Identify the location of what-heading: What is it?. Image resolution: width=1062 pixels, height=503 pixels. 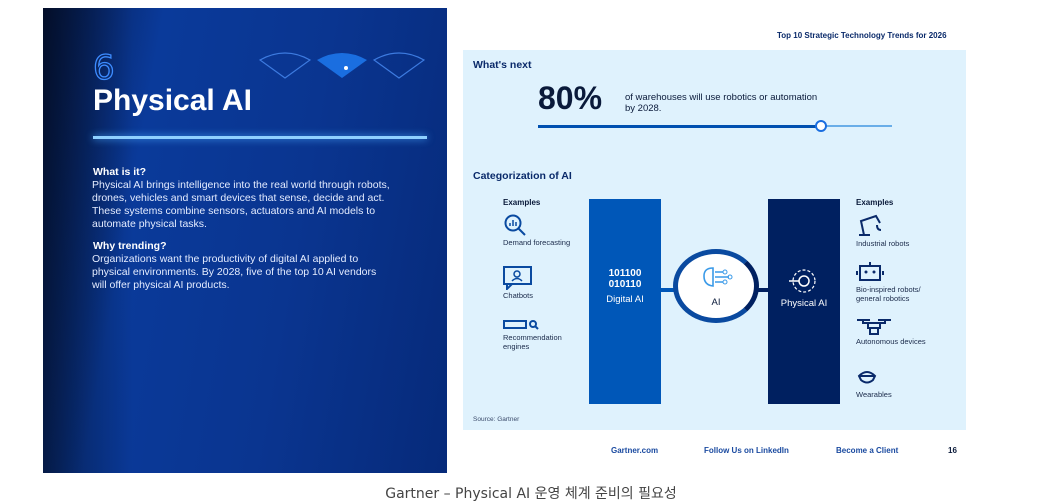
(120, 172).